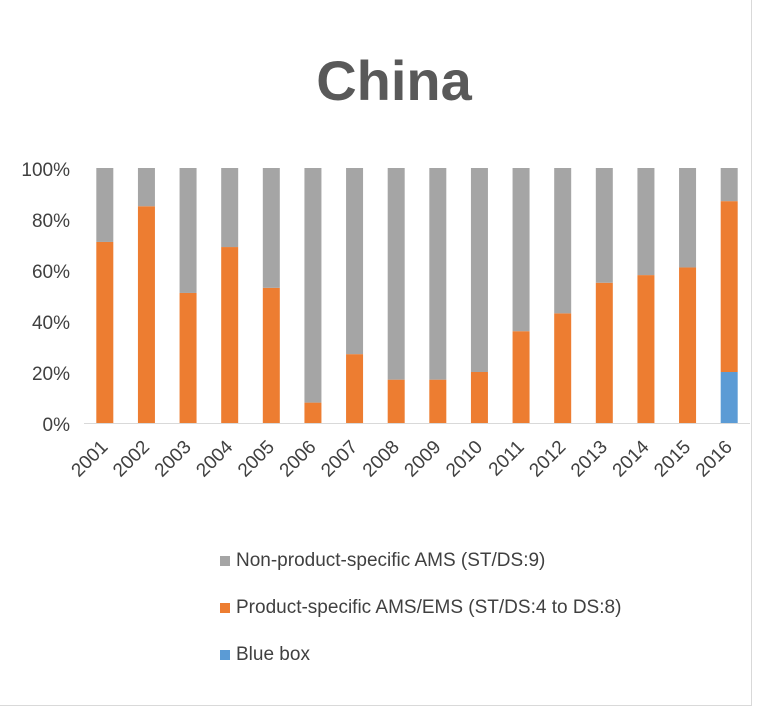 This screenshot has height=707, width=763. Describe the element at coordinates (51, 323) in the screenshot. I see `y-tick-label: 40%` at that location.